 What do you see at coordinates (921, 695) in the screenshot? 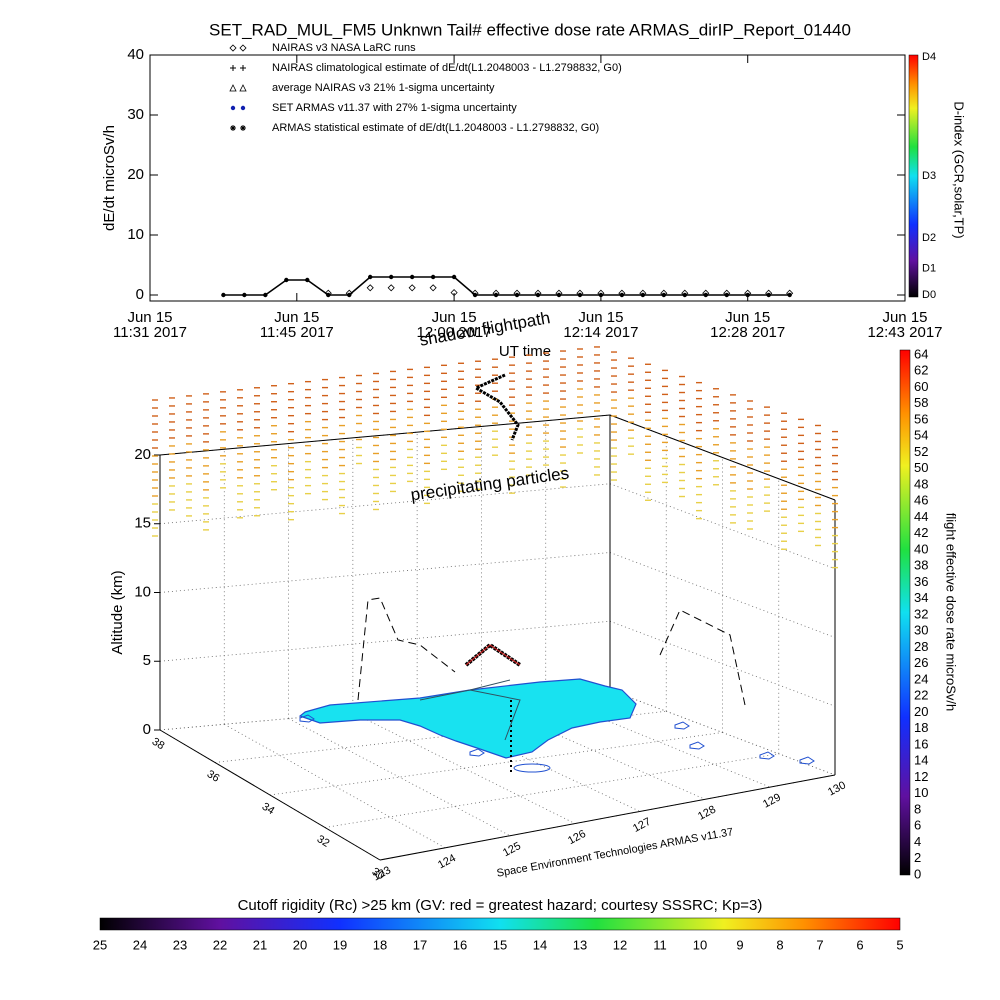
I see `colorbar-tick-label: 22` at bounding box center [921, 695].